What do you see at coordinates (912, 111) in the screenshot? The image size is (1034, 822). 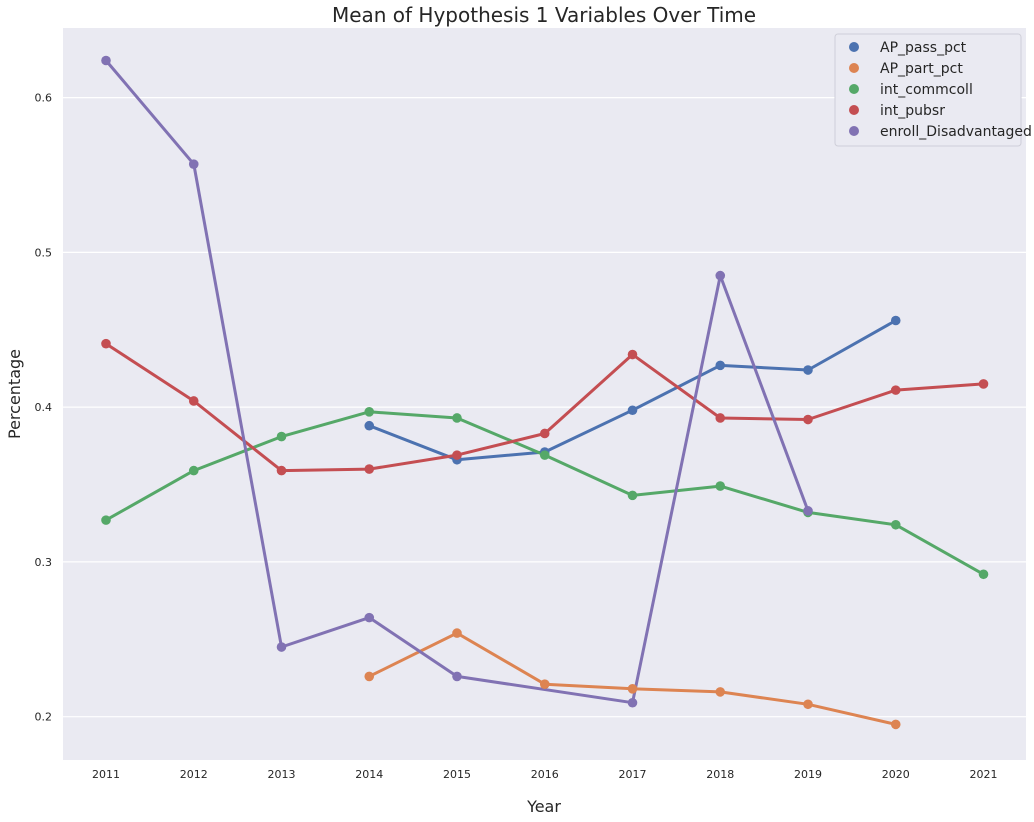 I see `legend-label-int_pubsr: int_pubsr` at bounding box center [912, 111].